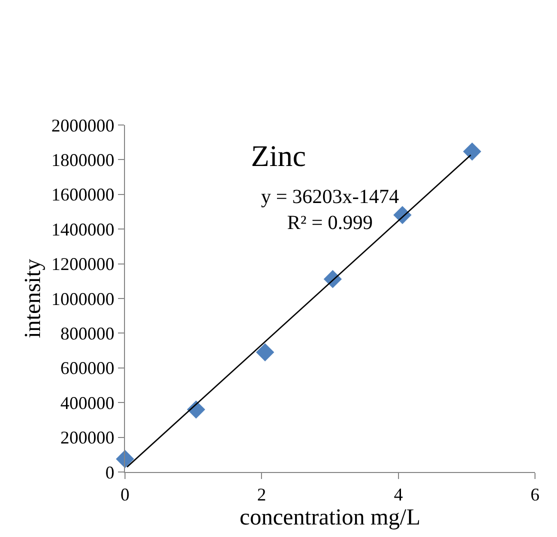 This screenshot has height=537, width=557. I want to click on x-tick-label: 0, so click(125, 494).